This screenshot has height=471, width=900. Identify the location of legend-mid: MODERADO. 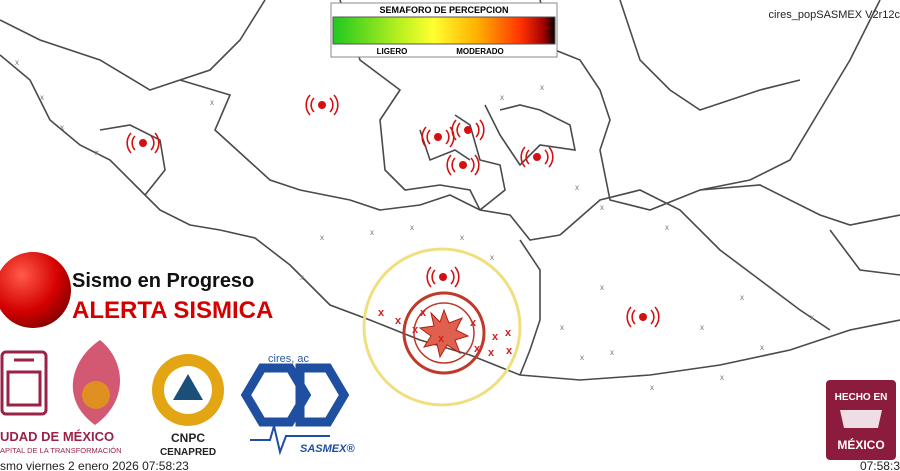
(480, 51).